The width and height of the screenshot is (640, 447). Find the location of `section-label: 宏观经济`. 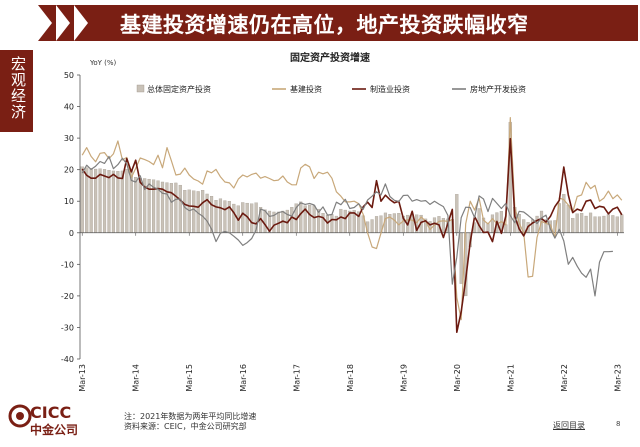

section-label: 宏观经济 is located at coordinates (18, 88).